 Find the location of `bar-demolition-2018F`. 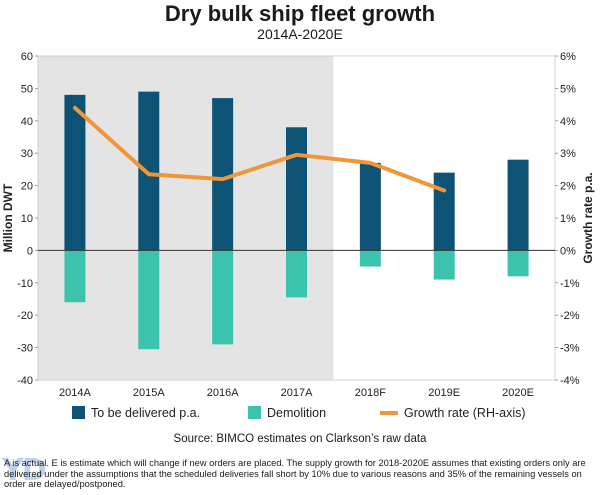

bar-demolition-2018F is located at coordinates (370, 258).